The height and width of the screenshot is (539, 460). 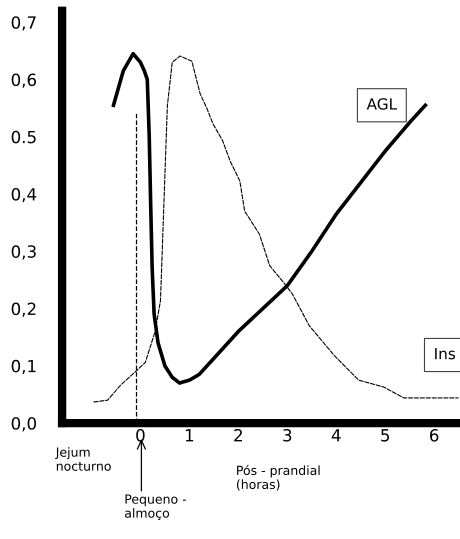 I want to click on y-tick-label: 0,3, so click(x=24, y=252).